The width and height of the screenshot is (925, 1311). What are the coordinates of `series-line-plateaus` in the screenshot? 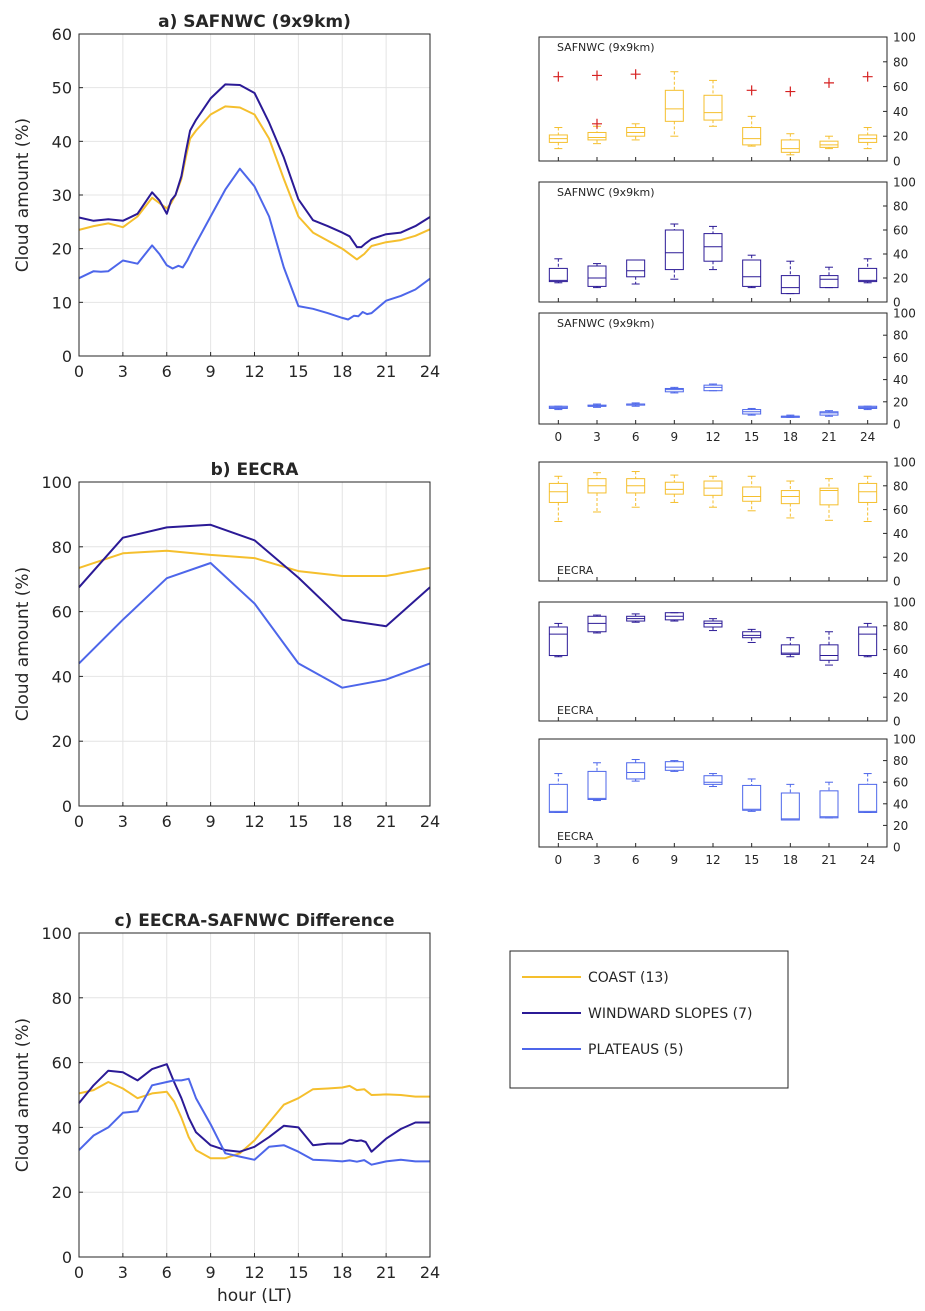 It's located at (254, 1121).